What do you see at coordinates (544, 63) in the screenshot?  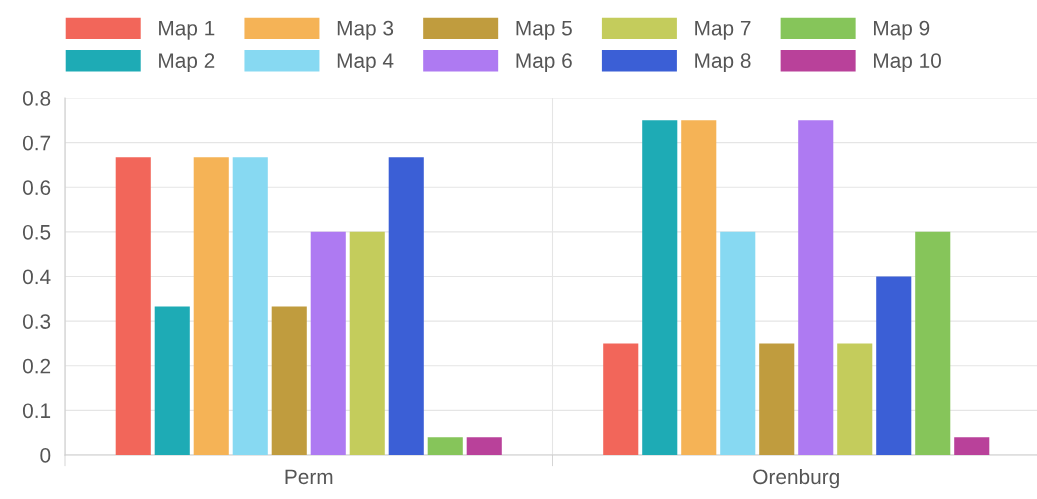 I see `legend-label: Map 6` at bounding box center [544, 63].